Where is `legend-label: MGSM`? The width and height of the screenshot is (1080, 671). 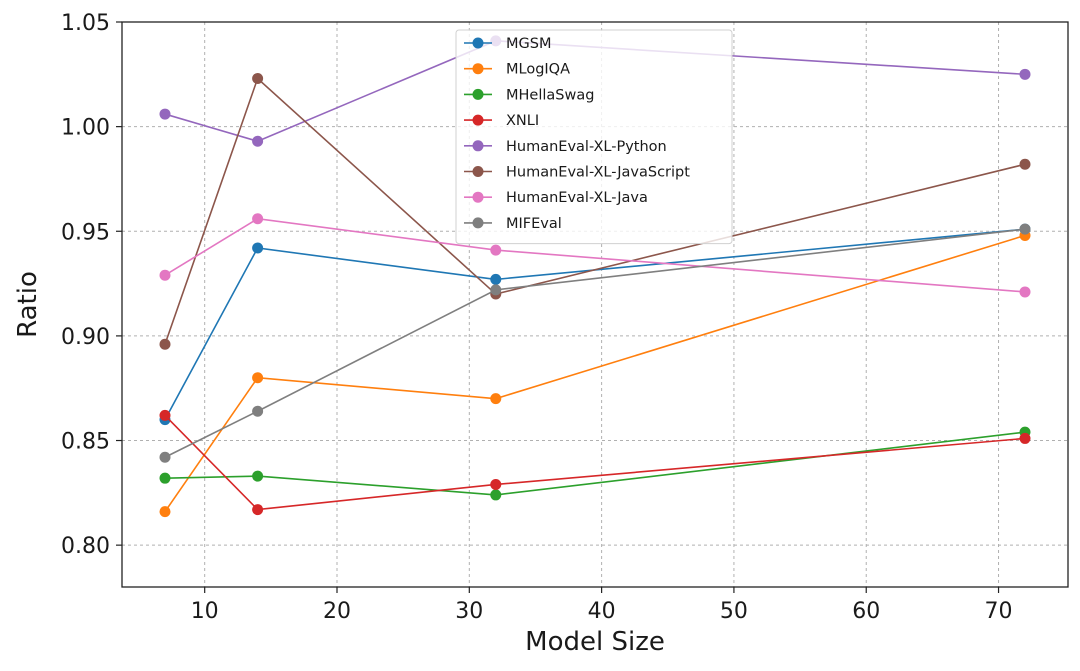 legend-label: MGSM is located at coordinates (528, 44).